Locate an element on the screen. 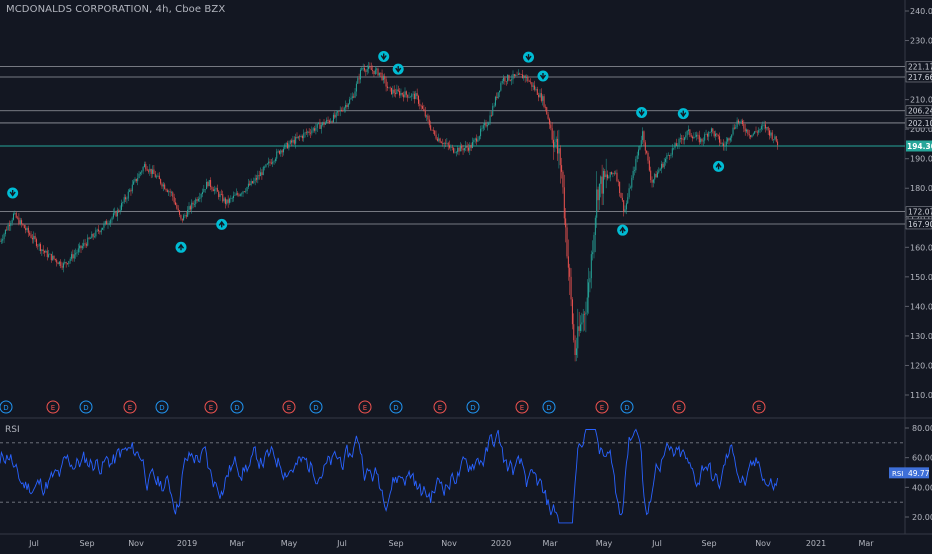  time-tick-label: 2019 is located at coordinates (187, 543).